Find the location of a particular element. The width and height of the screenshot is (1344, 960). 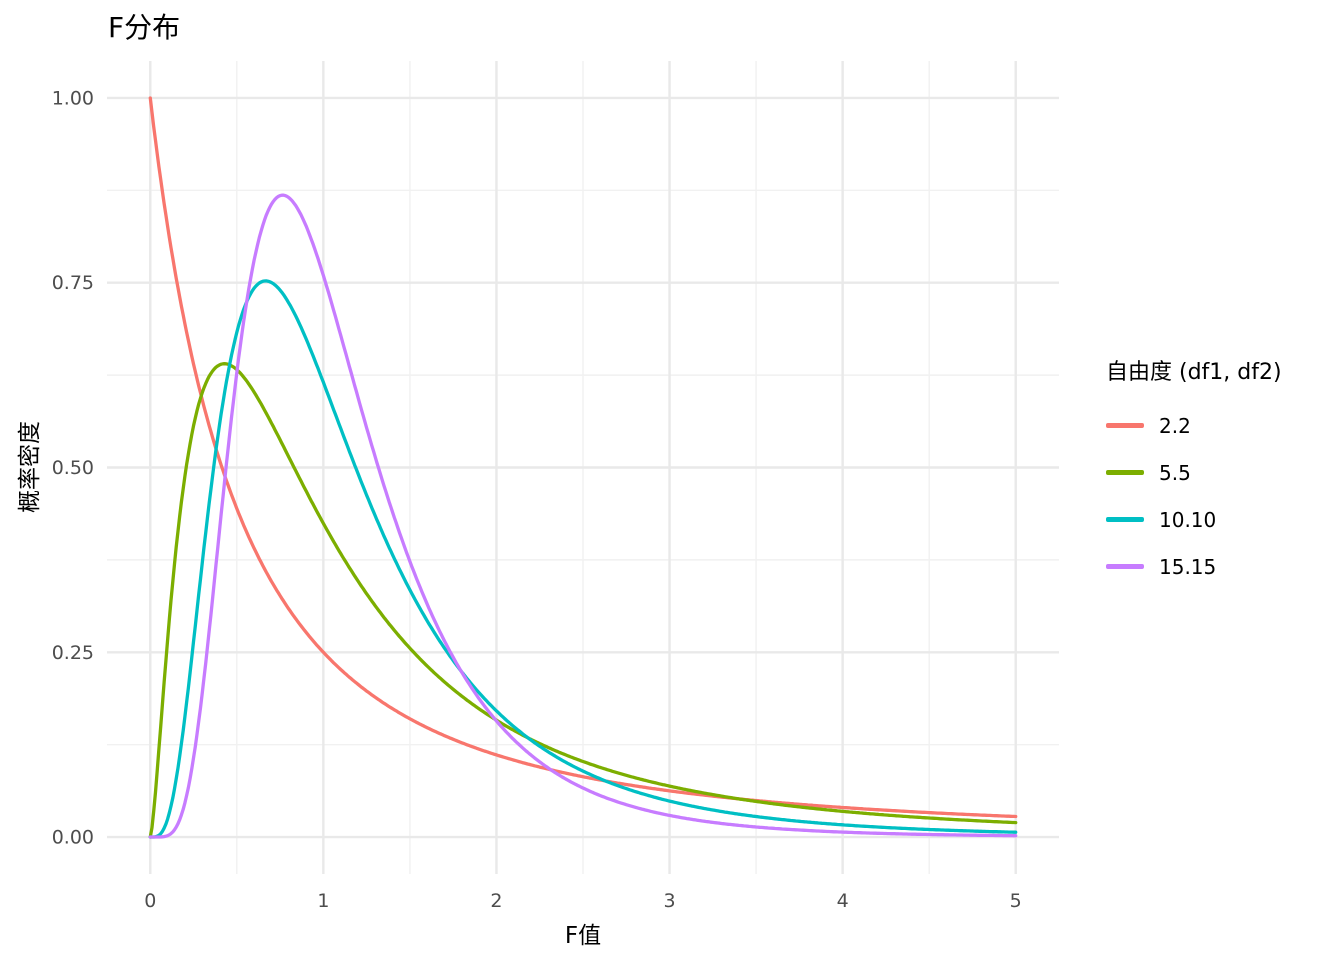

legend-item-df-2-2: 2.2 is located at coordinates (1222, 425).